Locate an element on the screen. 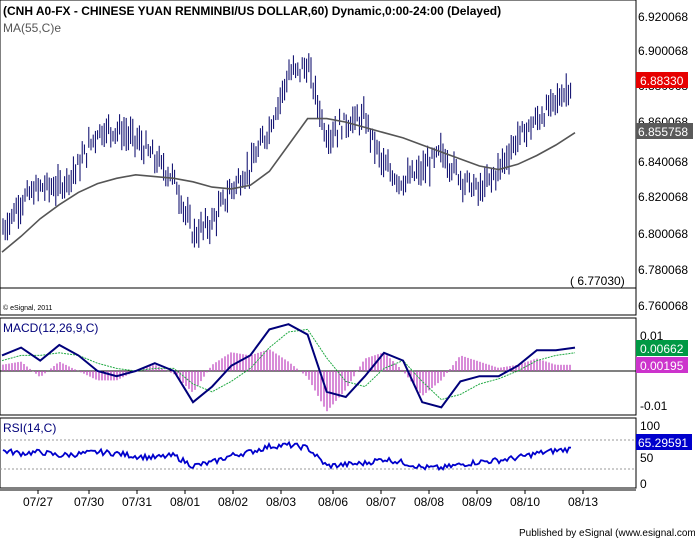 The height and width of the screenshot is (540, 695). low-marker-box: ( 6.77030) is located at coordinates (600, 280).